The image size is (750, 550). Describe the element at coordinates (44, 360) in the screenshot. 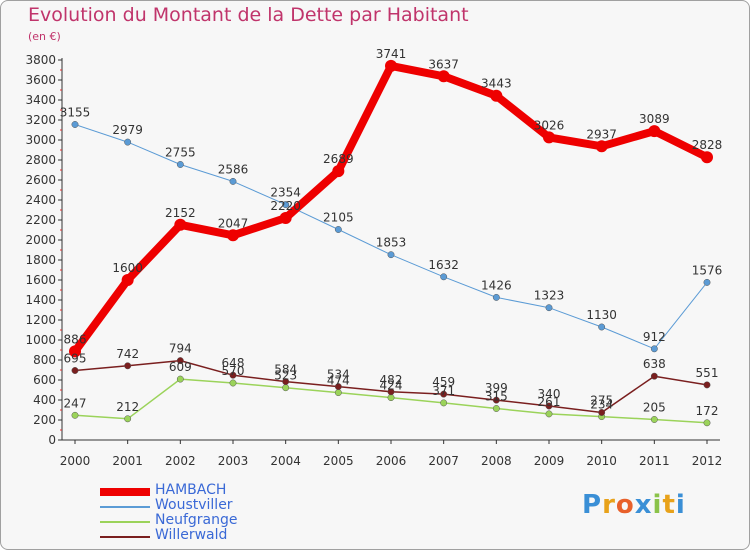

I see `y-tick-label: 800` at that location.